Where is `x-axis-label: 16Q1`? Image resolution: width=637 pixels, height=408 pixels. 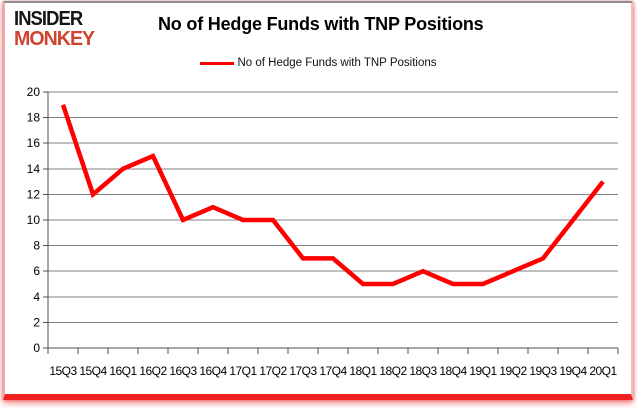 x-axis-label: 16Q1 is located at coordinates (123, 371).